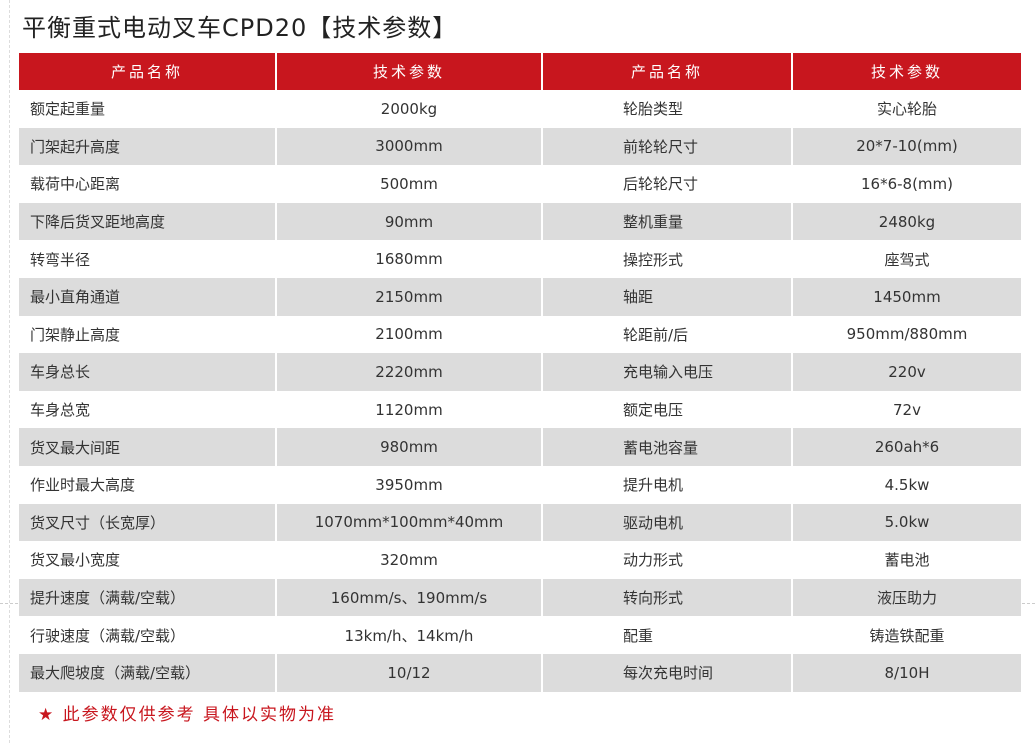 Image resolution: width=1035 pixels, height=743 pixels. I want to click on param-name: 行驶速度（满载/空载）, so click(148, 635).